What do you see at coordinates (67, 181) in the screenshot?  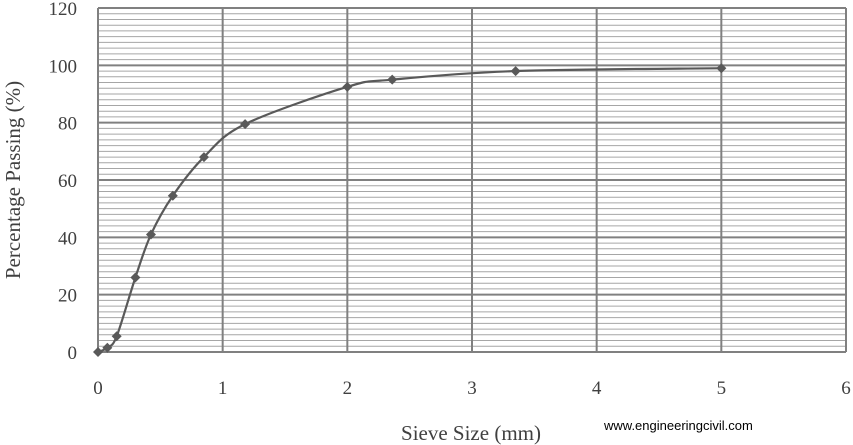 I see `y-tick-label: 60` at bounding box center [67, 181].